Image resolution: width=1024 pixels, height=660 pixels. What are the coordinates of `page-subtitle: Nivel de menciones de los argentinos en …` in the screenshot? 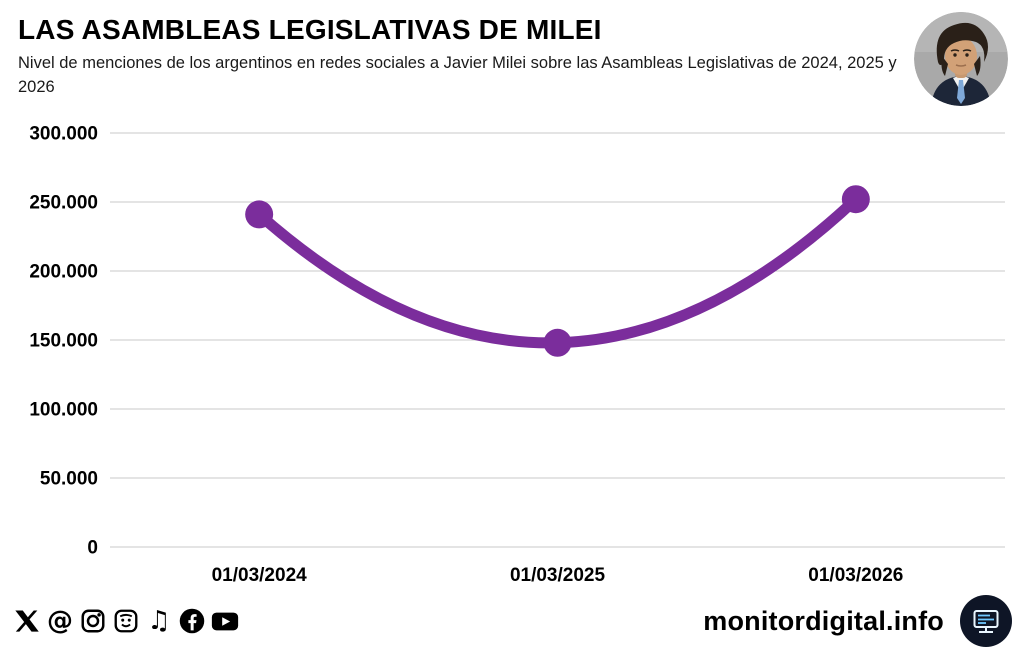 It's located at (457, 75).